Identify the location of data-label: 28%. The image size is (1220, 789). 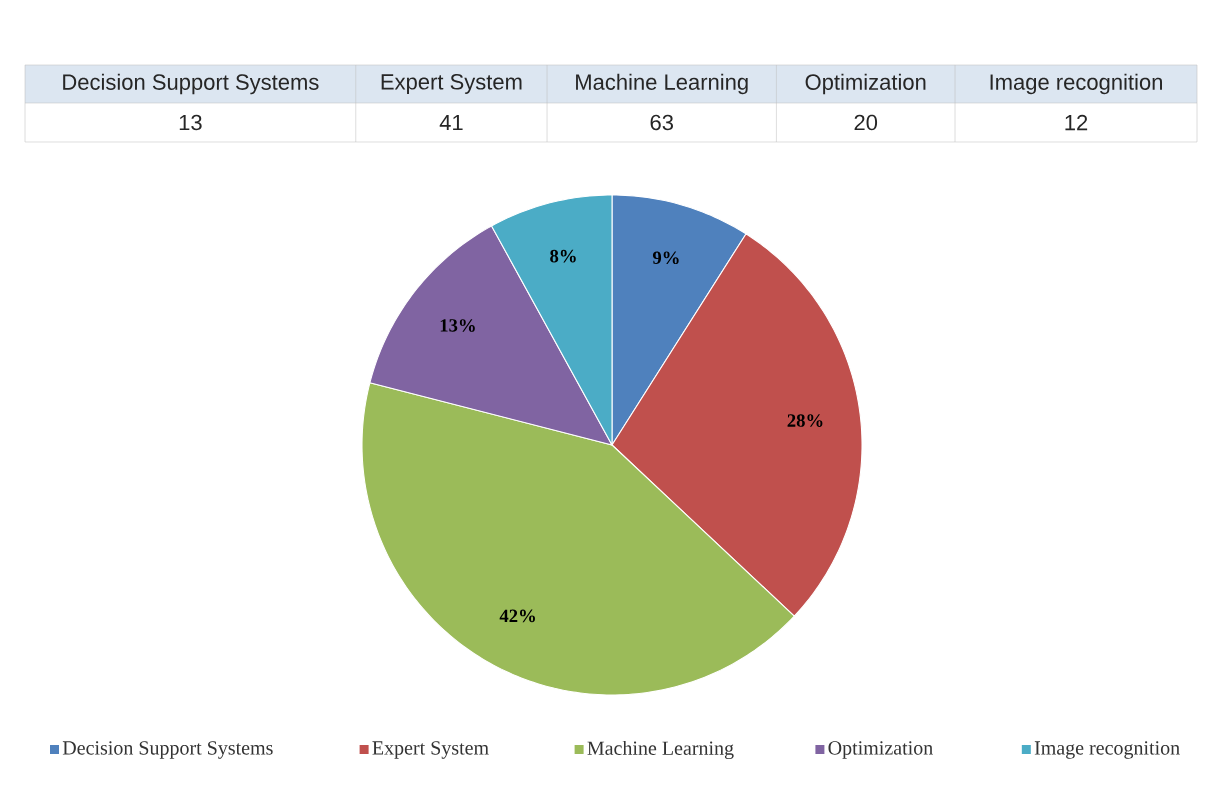
(805, 420).